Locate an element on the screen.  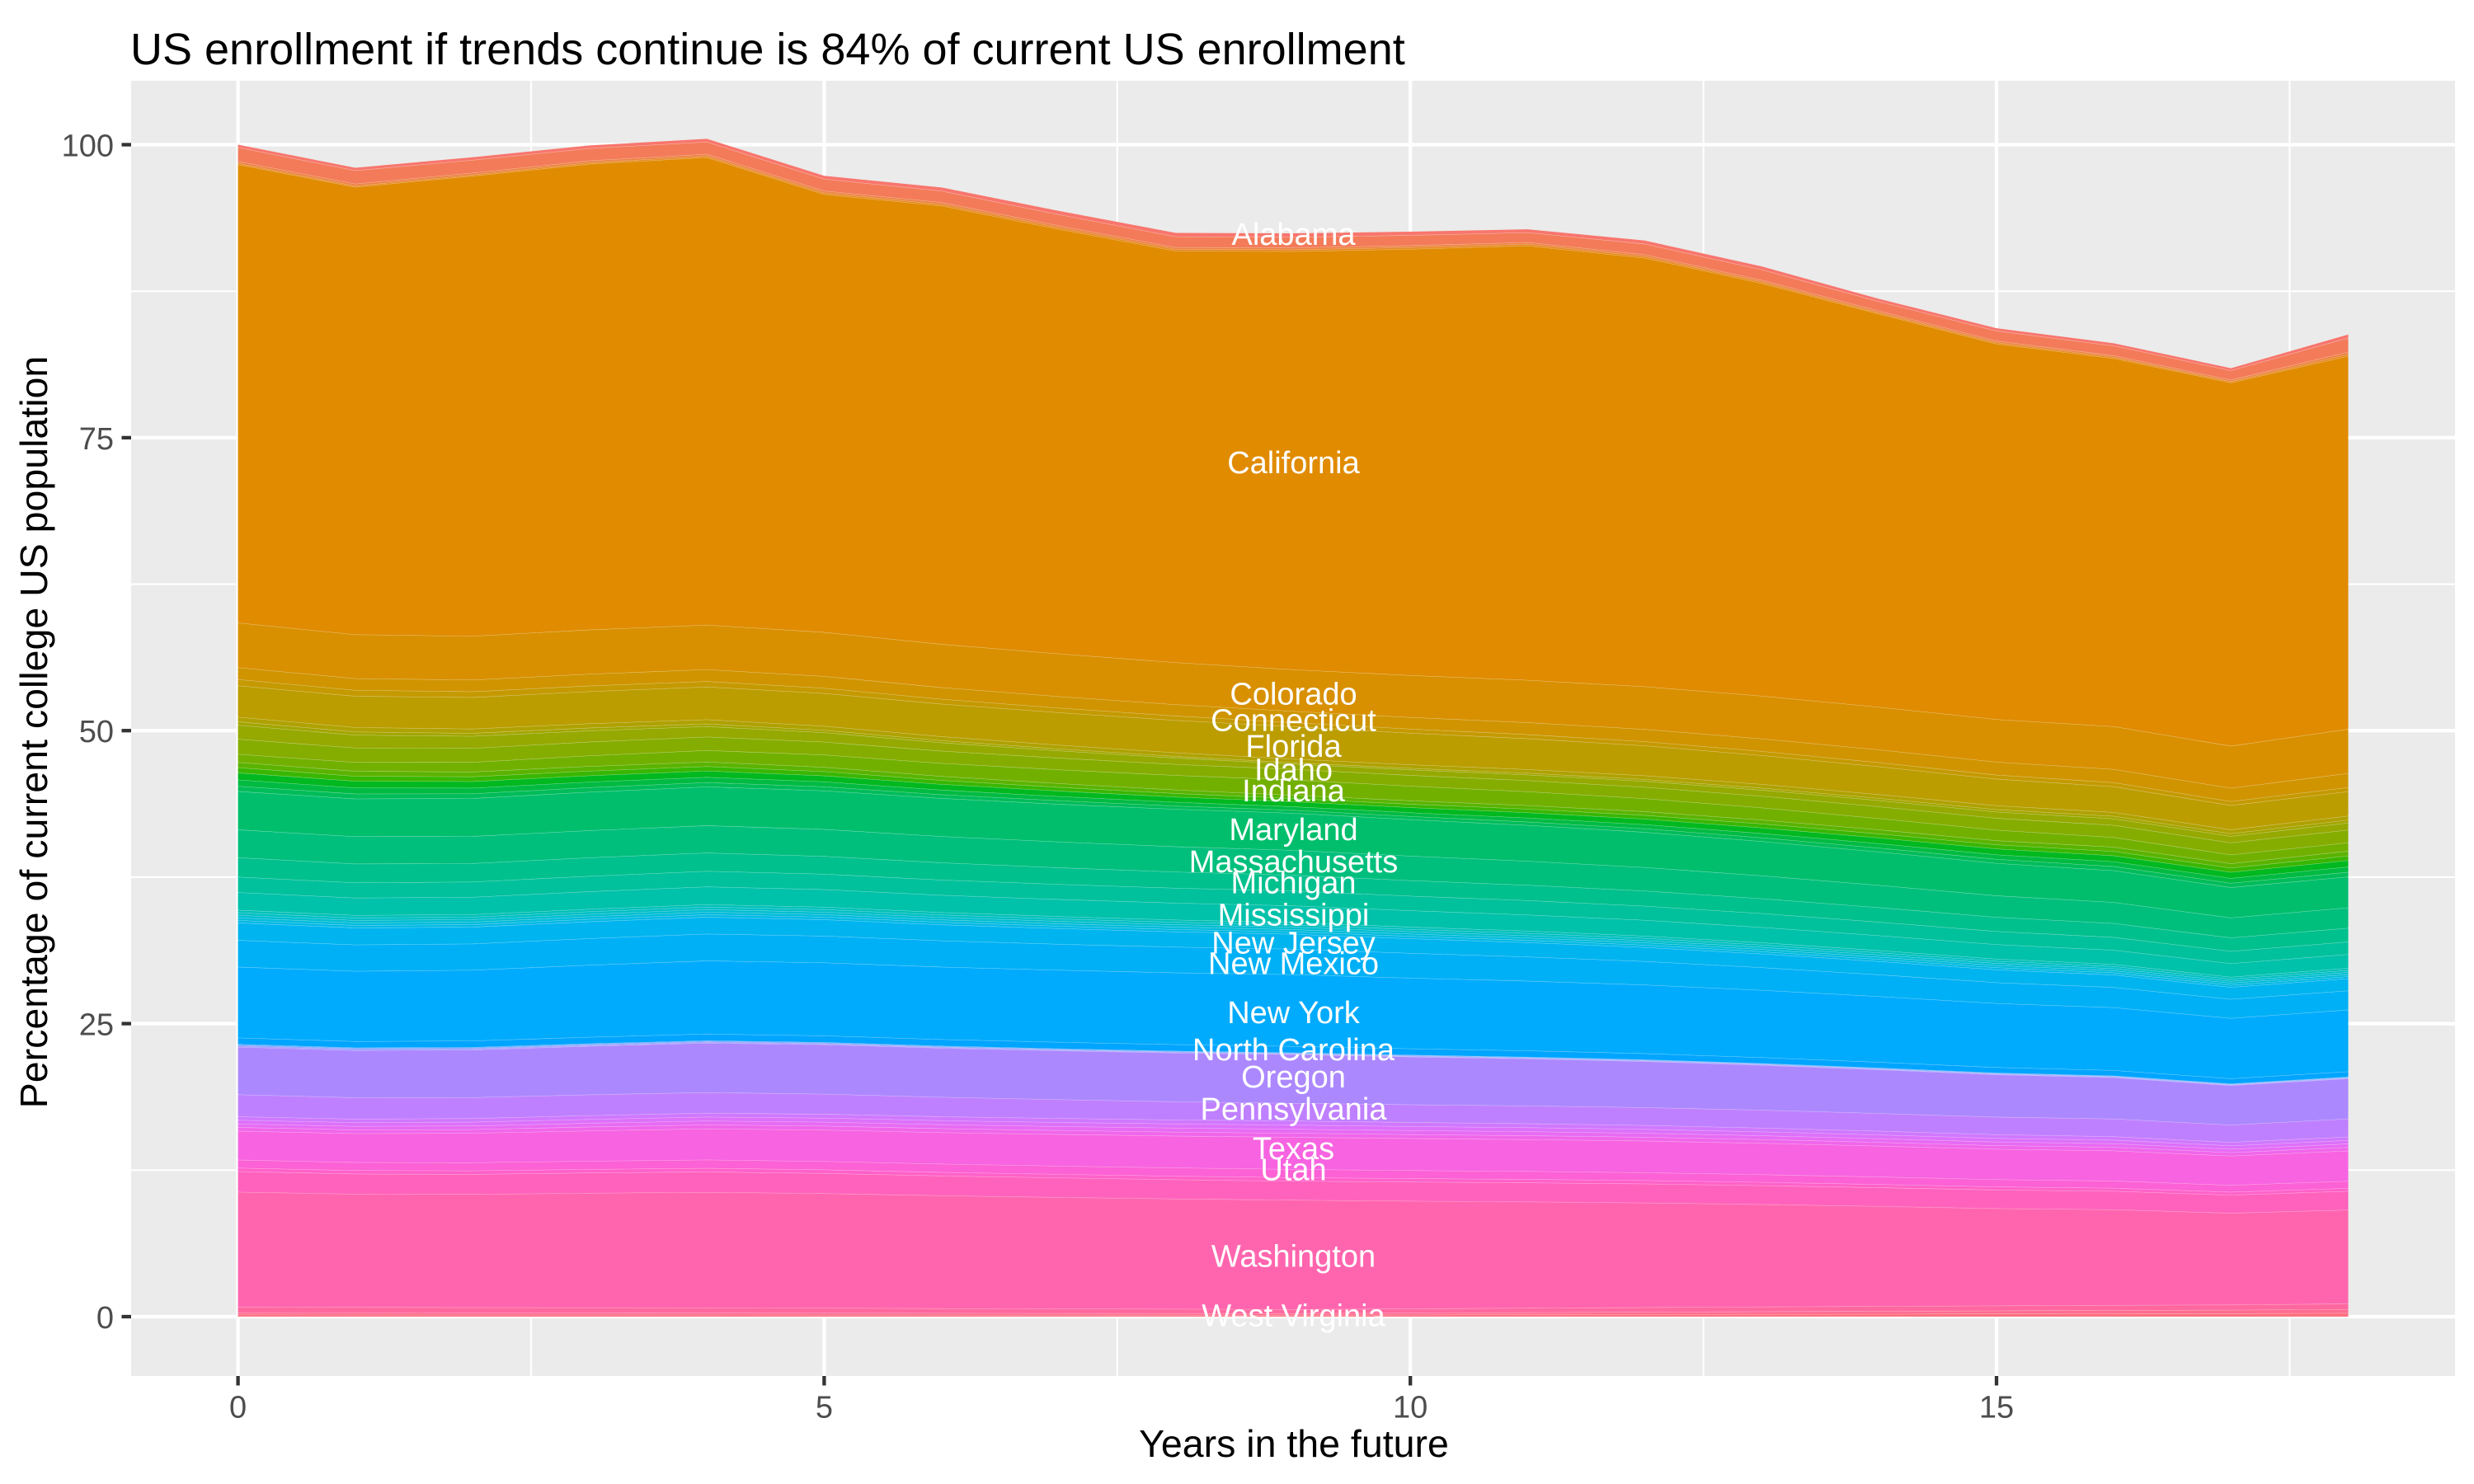
svg-text: 75 is located at coordinates (96, 440).